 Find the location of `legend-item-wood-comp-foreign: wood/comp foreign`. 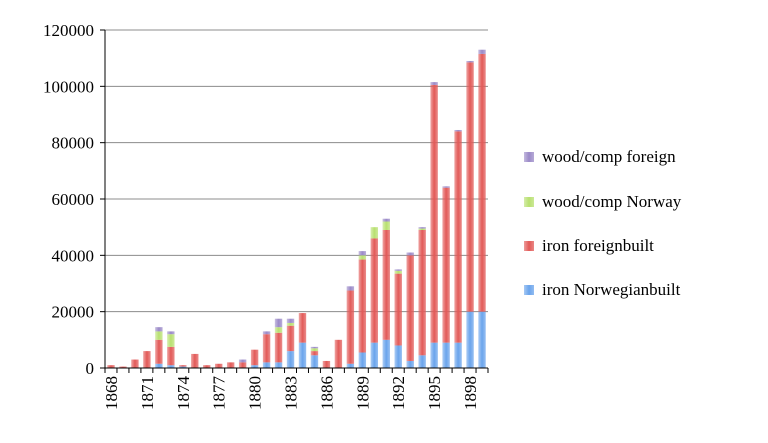

legend-item-wood-comp-foreign: wood/comp foreign is located at coordinates (600, 157).